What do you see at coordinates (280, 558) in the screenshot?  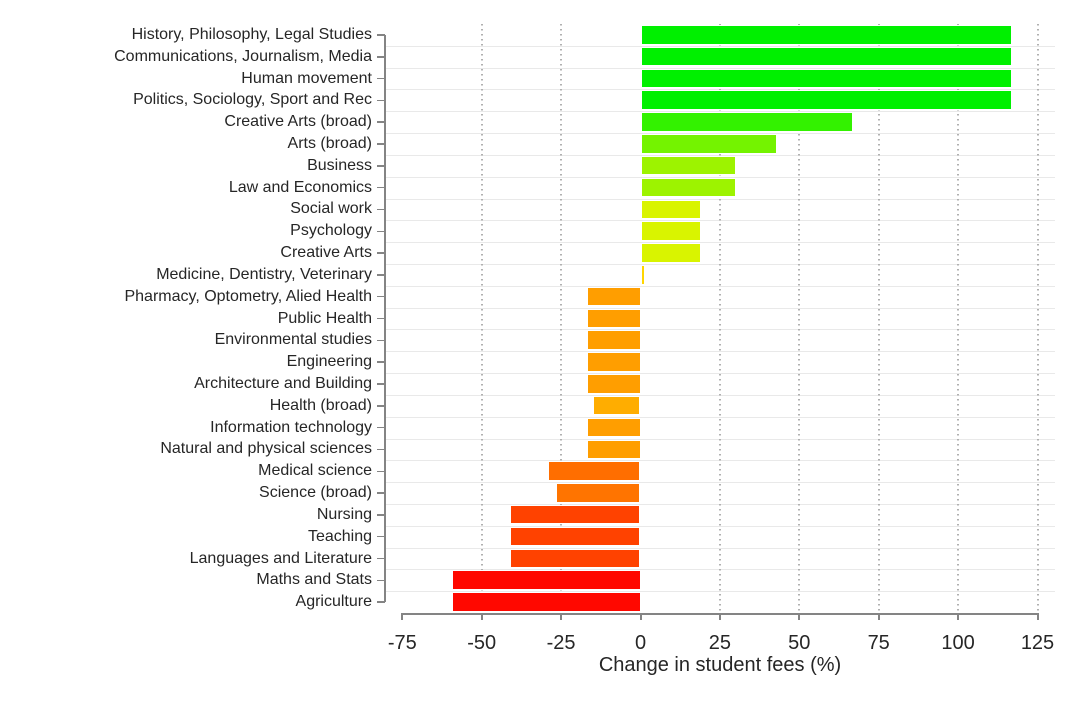 I see `category-label: Languages and Literature` at bounding box center [280, 558].